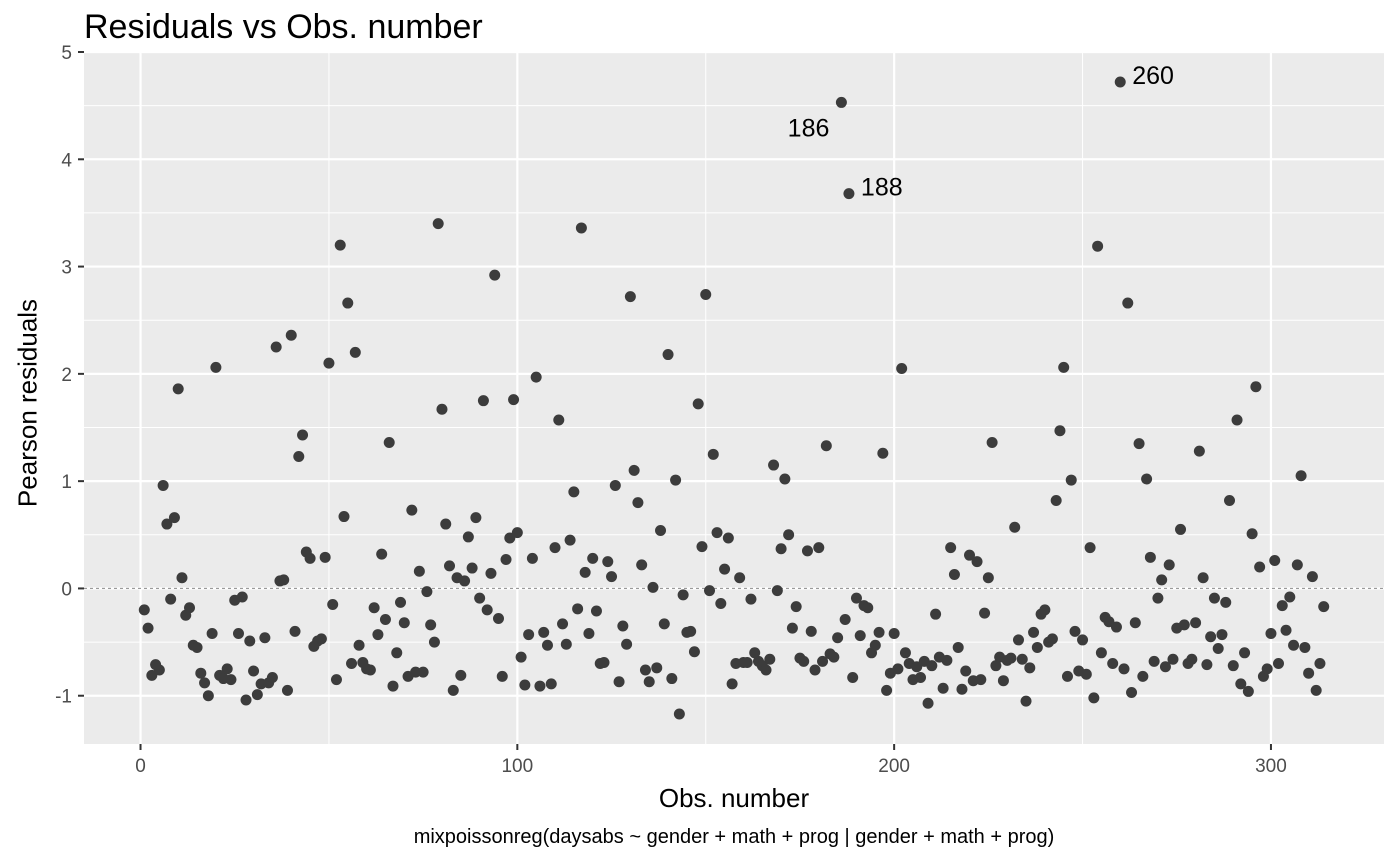 The image size is (1400, 865). What do you see at coordinates (66, 160) in the screenshot?
I see `y-tick-label: 4` at bounding box center [66, 160].